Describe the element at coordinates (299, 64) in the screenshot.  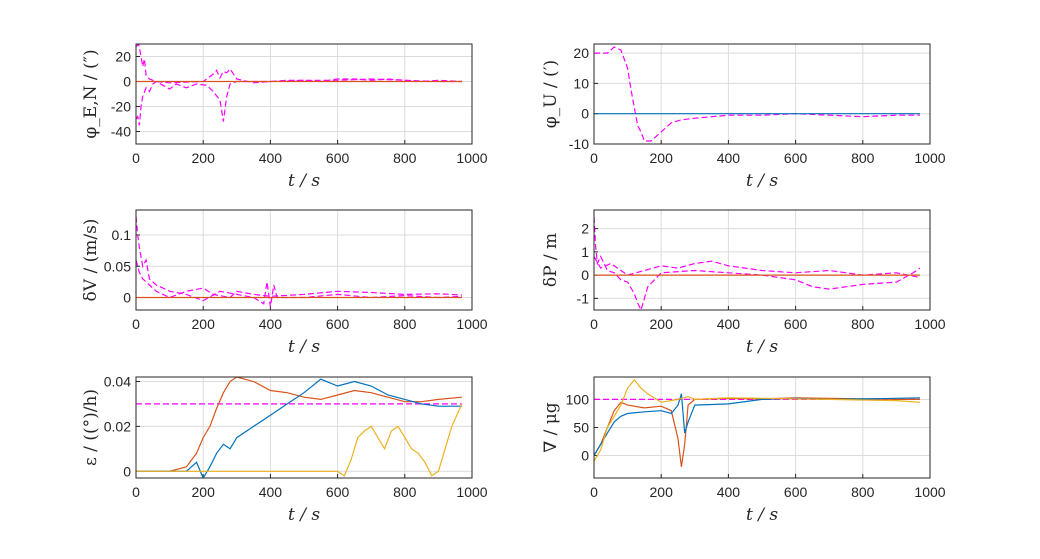
I see `series-n-estimate` at that location.